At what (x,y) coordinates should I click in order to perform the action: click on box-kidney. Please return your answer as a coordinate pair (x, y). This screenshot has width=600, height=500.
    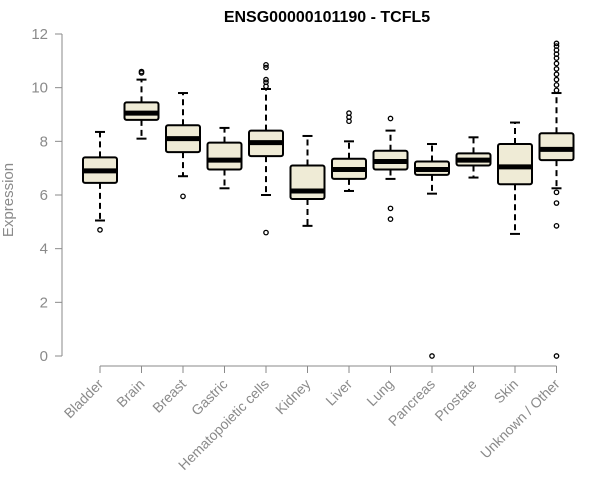
    Looking at the image, I should click on (307, 180).